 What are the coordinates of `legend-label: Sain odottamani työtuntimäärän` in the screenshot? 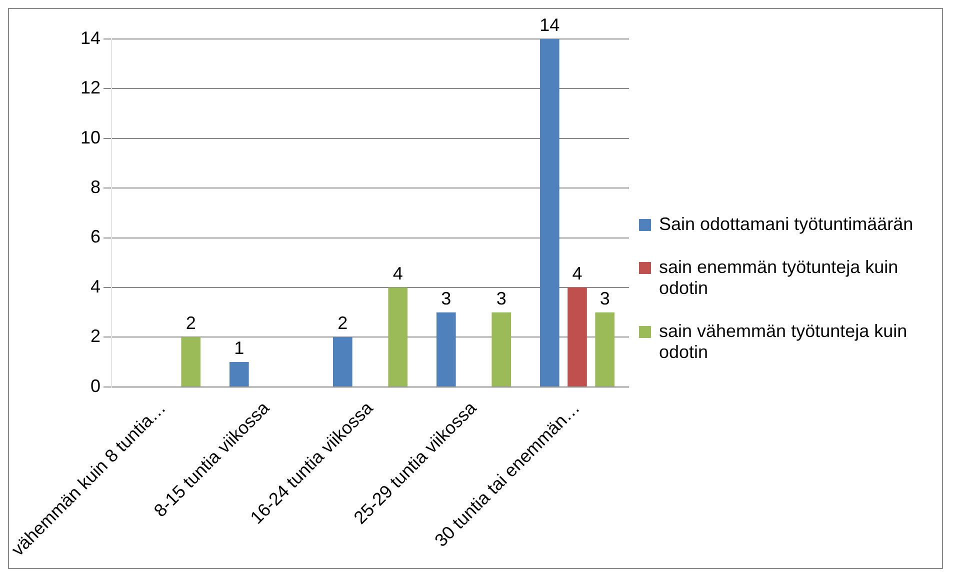 It's located at (786, 224).